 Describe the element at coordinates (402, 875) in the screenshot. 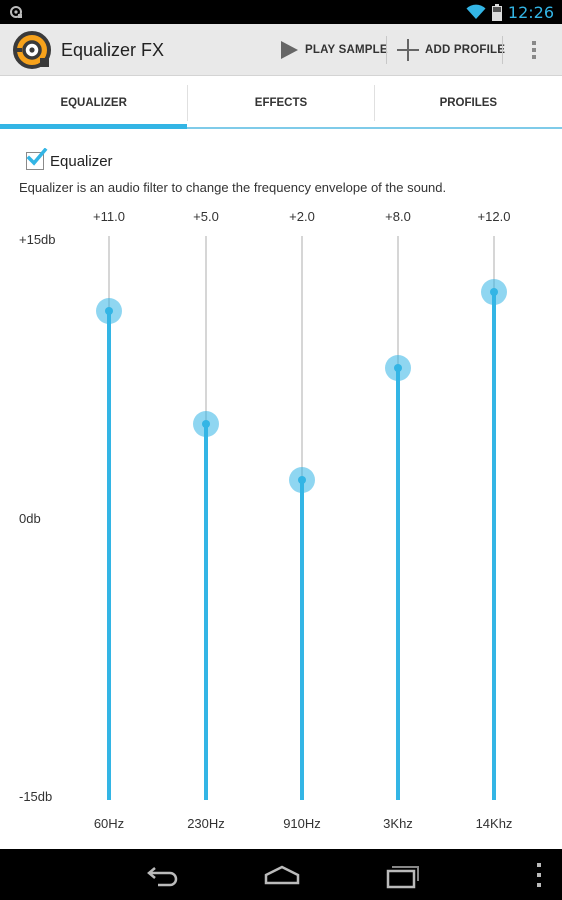

I see `recent-apps-icon` at that location.